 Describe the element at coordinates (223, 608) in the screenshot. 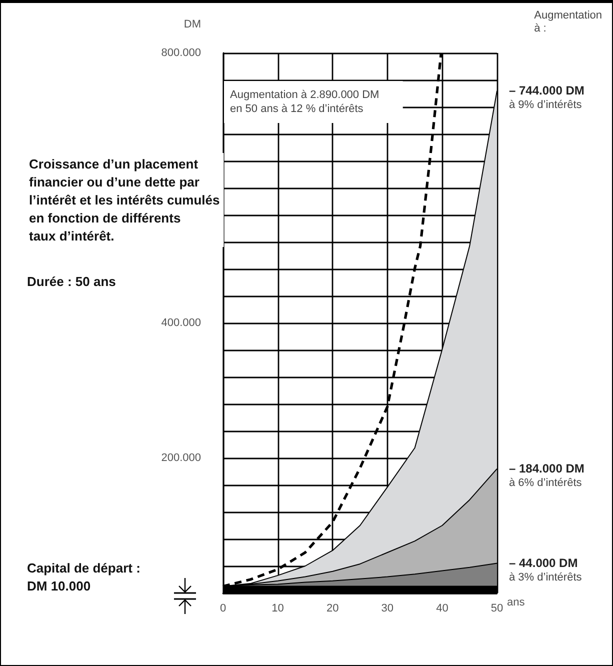

I see `x-tick-label: 0` at that location.